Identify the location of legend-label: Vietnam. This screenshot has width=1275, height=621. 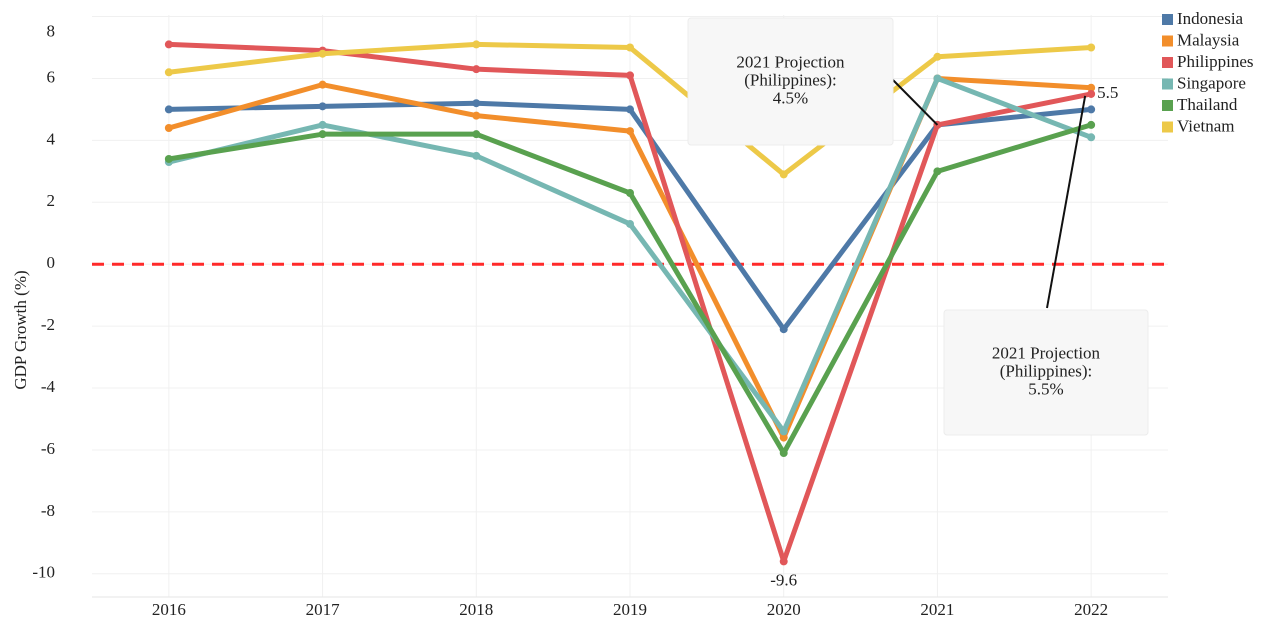
(1206, 125).